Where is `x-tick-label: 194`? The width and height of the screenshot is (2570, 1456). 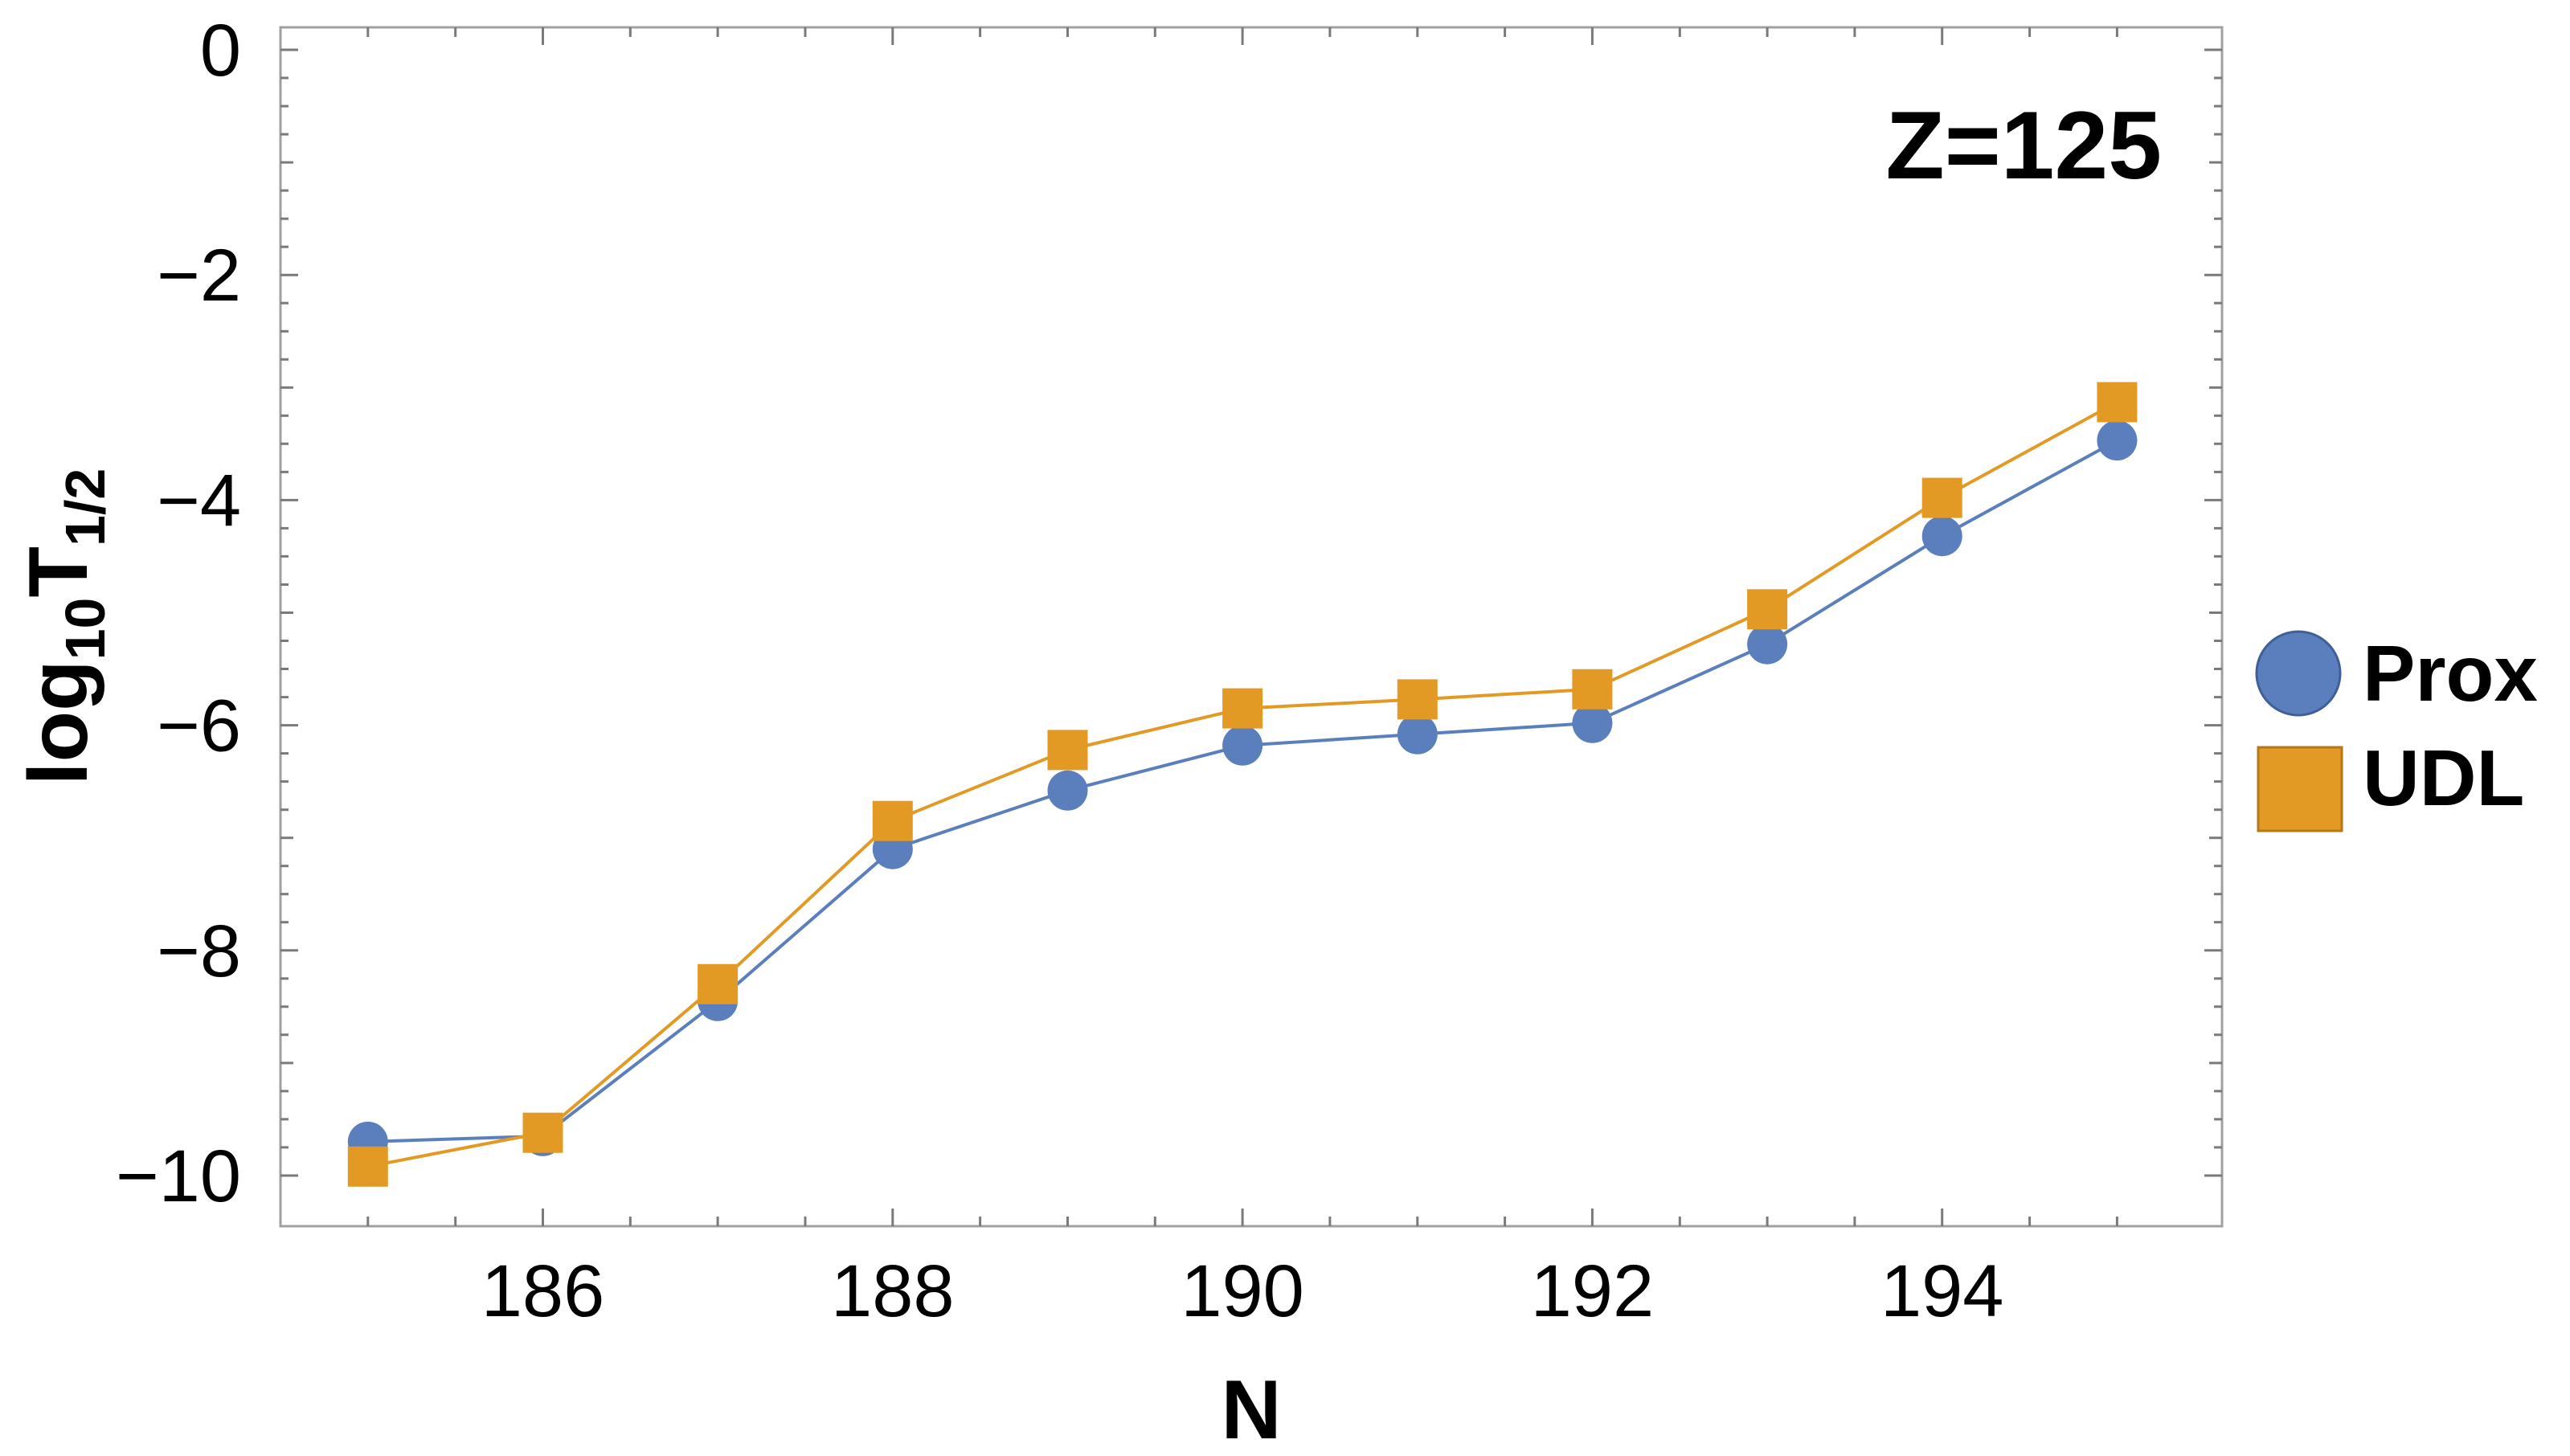
x-tick-label: 194 is located at coordinates (1942, 1291).